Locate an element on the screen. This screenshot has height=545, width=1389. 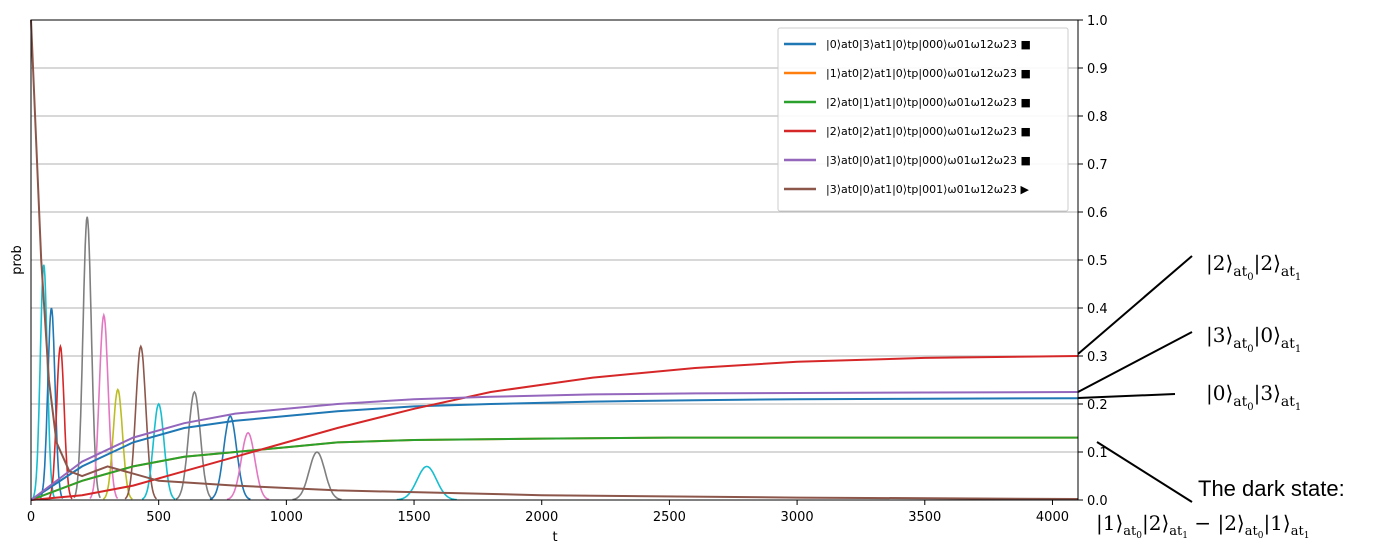
annotation-30: |3⟩at0|0⟩at1 is located at coordinates (1253, 339).